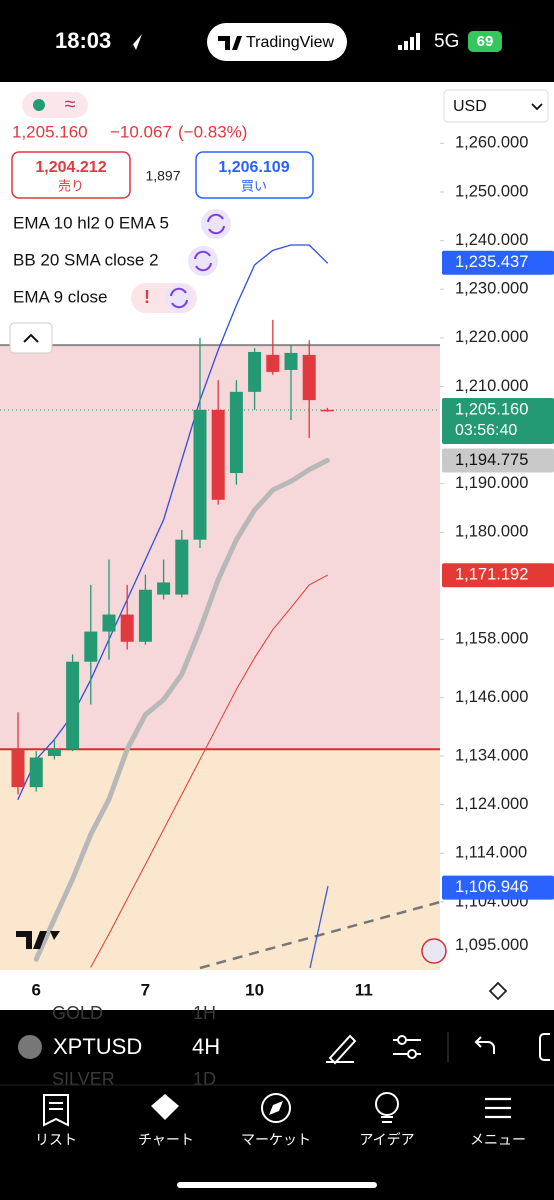 This screenshot has width=554, height=1200. I want to click on app-name: TradingView, so click(290, 42).